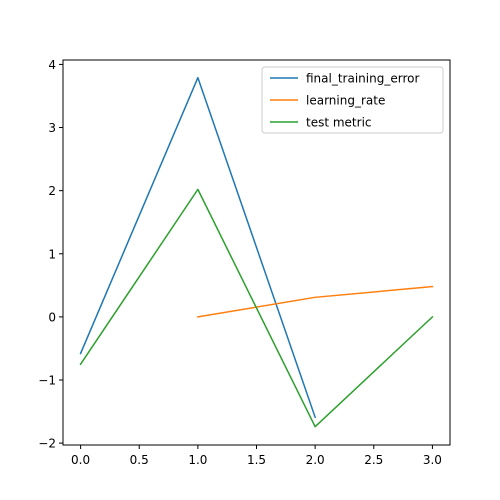 The width and height of the screenshot is (500, 500). I want to click on y-tick-label: 1, so click(52, 254).